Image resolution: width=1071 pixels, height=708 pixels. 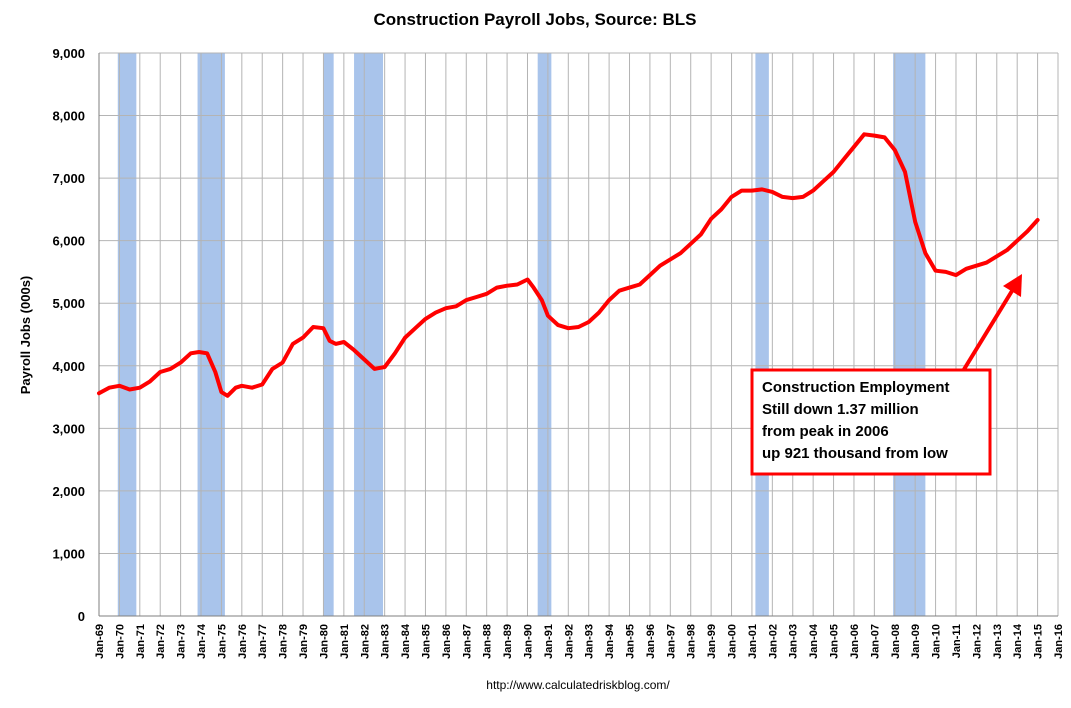 What do you see at coordinates (998, 641) in the screenshot?
I see `x-tick-label: Jan-13` at bounding box center [998, 641].